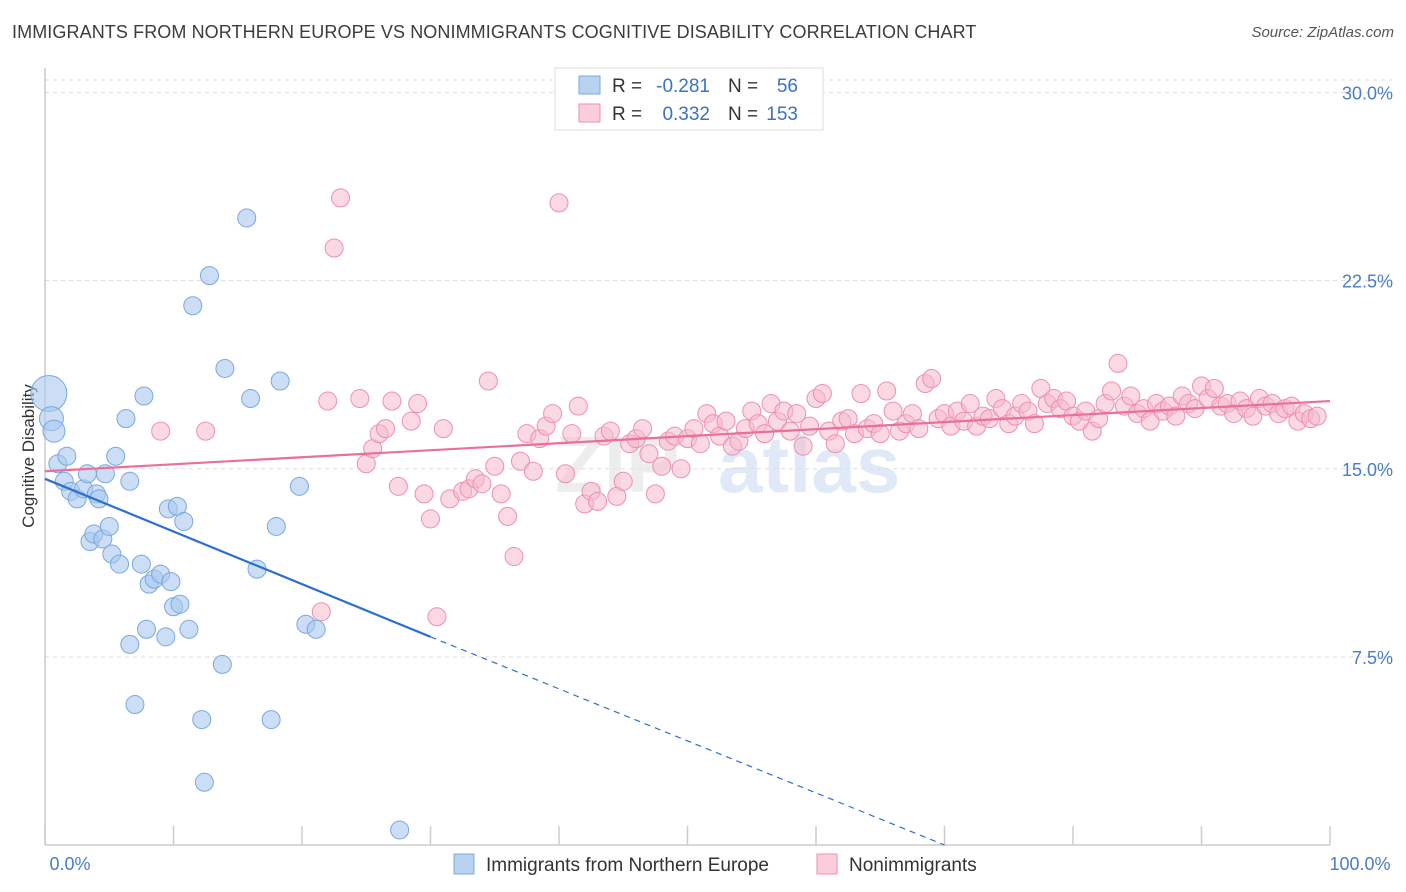 Image resolution: width=1406 pixels, height=892 pixels. I want to click on bottom-legend-swatch-blue, so click(464, 864).